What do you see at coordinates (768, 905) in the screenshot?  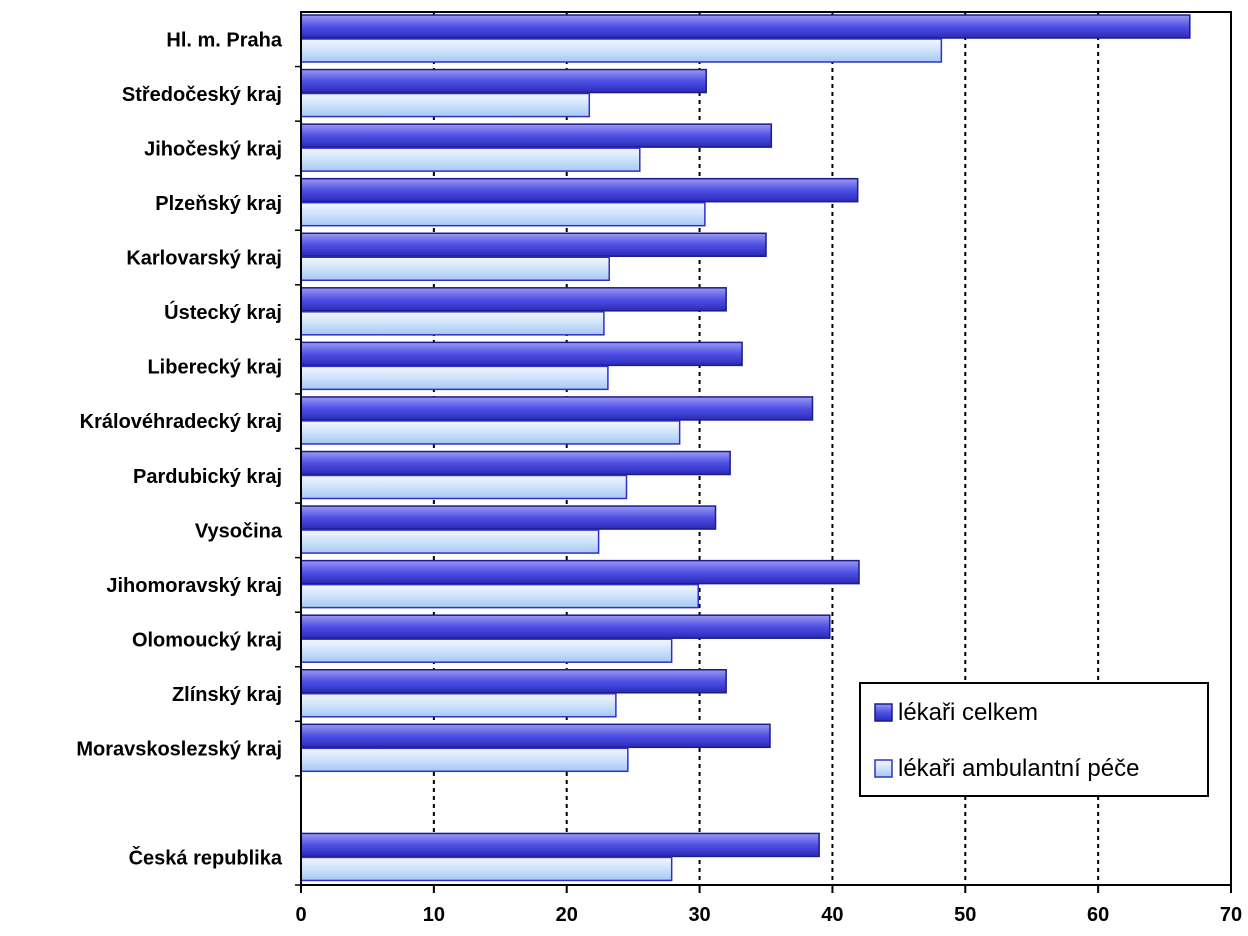 I see `x-axis: 0 10 20 30 40 50 60 70` at bounding box center [768, 905].